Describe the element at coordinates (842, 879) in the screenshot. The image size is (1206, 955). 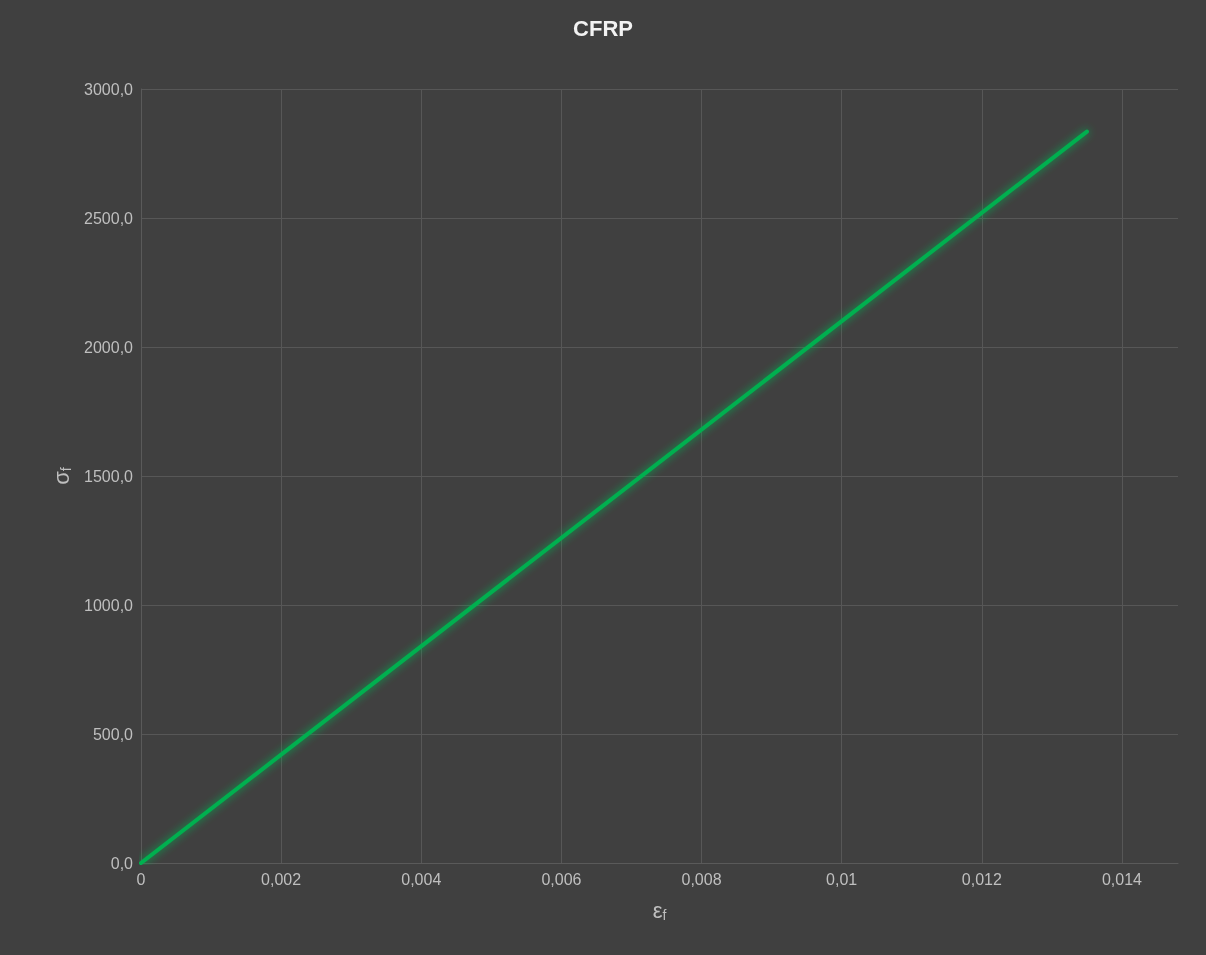
I see `x-tick-label: 0,01` at that location.